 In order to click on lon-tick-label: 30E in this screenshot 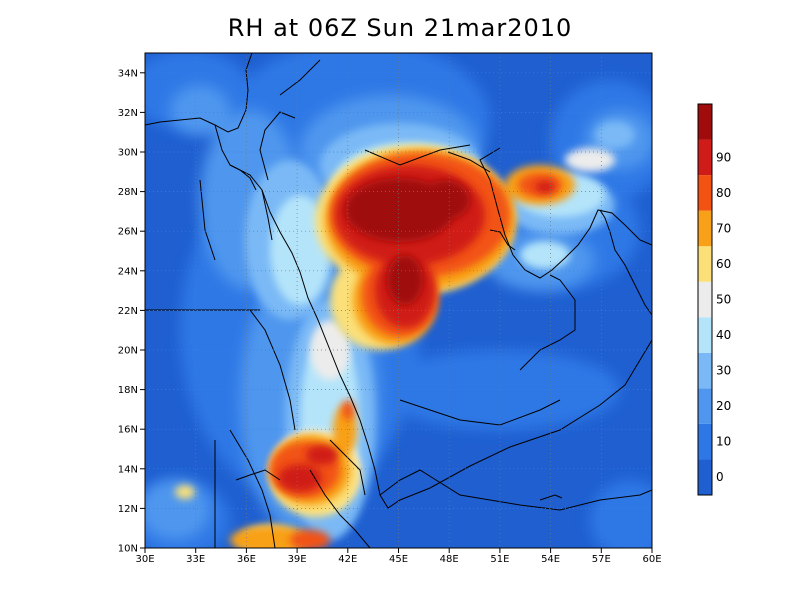, I will do `click(144, 559)`.